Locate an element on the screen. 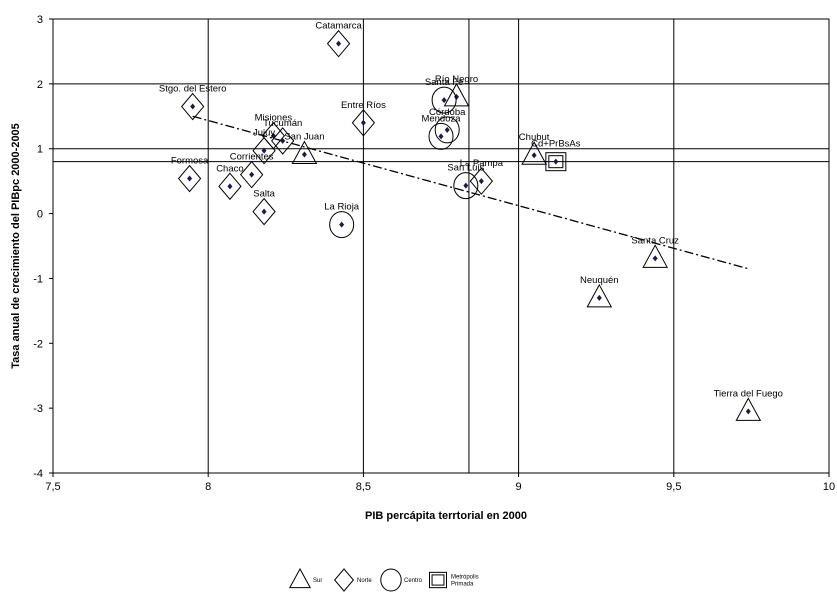 The height and width of the screenshot is (599, 837). point-catamarca is located at coordinates (339, 43).